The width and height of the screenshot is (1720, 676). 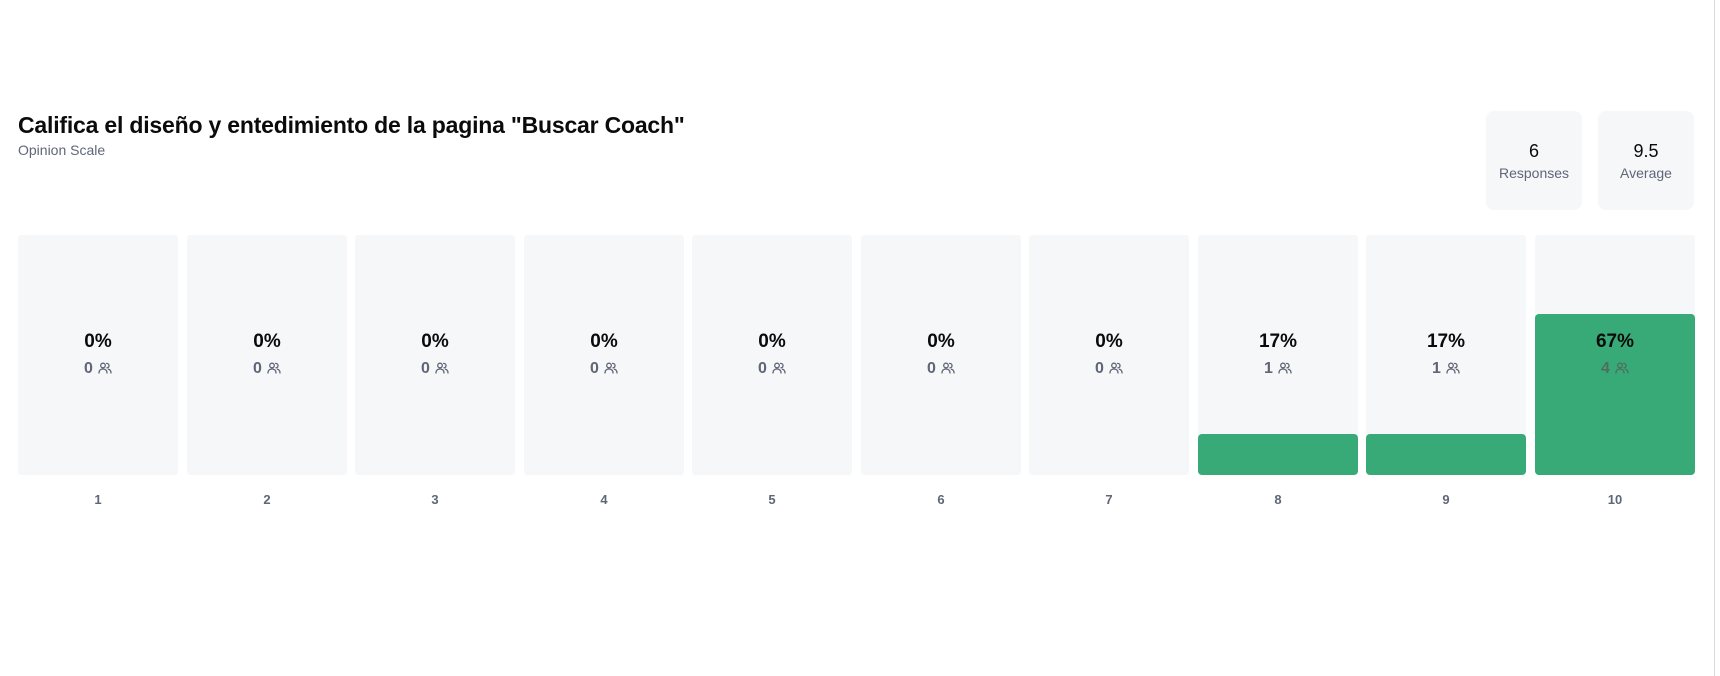 What do you see at coordinates (1534, 151) in the screenshot?
I see `responses-value: 6` at bounding box center [1534, 151].